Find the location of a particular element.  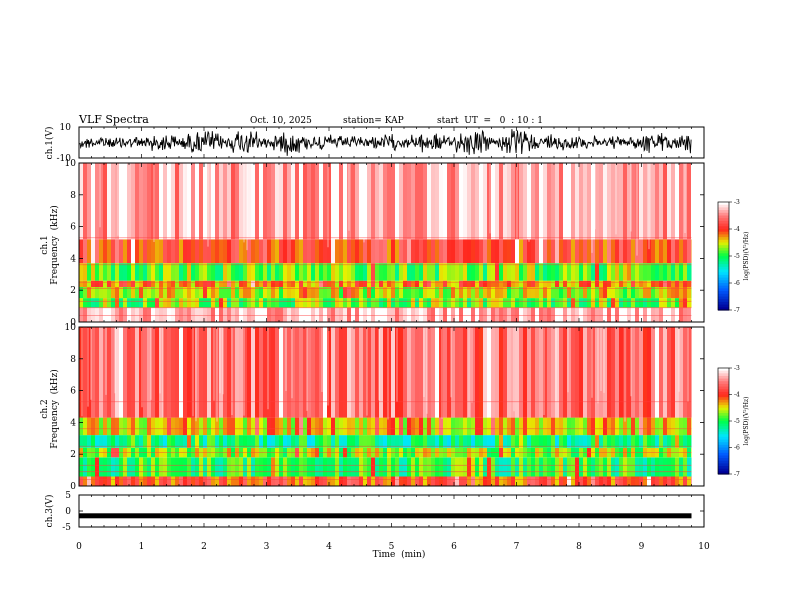

ch2-colorbar-swatch is located at coordinates (723, 441).